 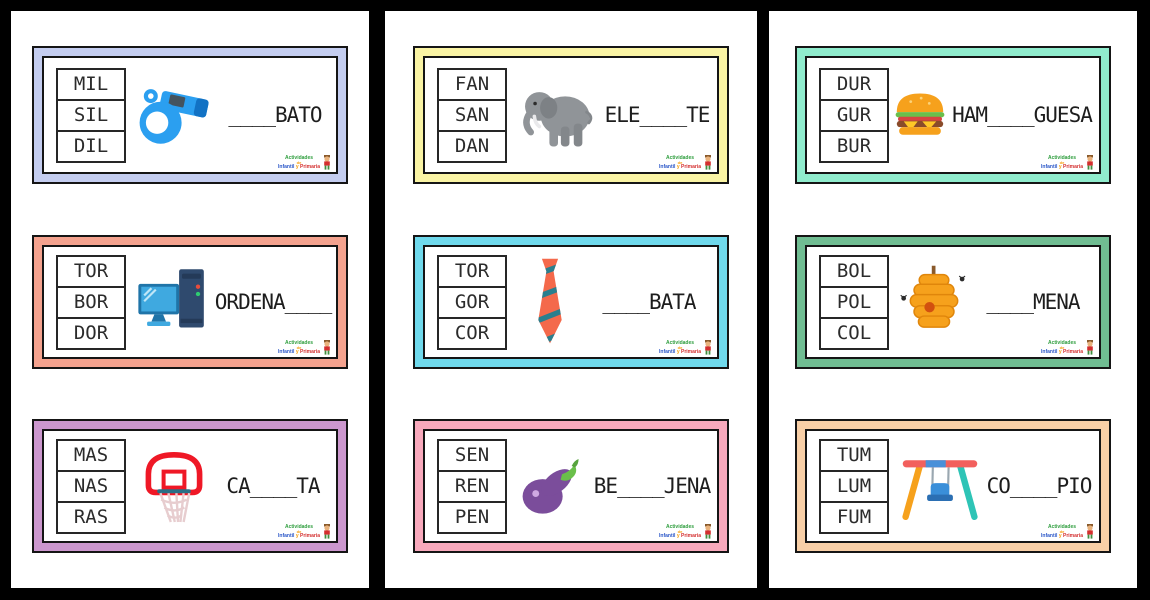 I want to click on swing-icon, so click(x=940, y=486).